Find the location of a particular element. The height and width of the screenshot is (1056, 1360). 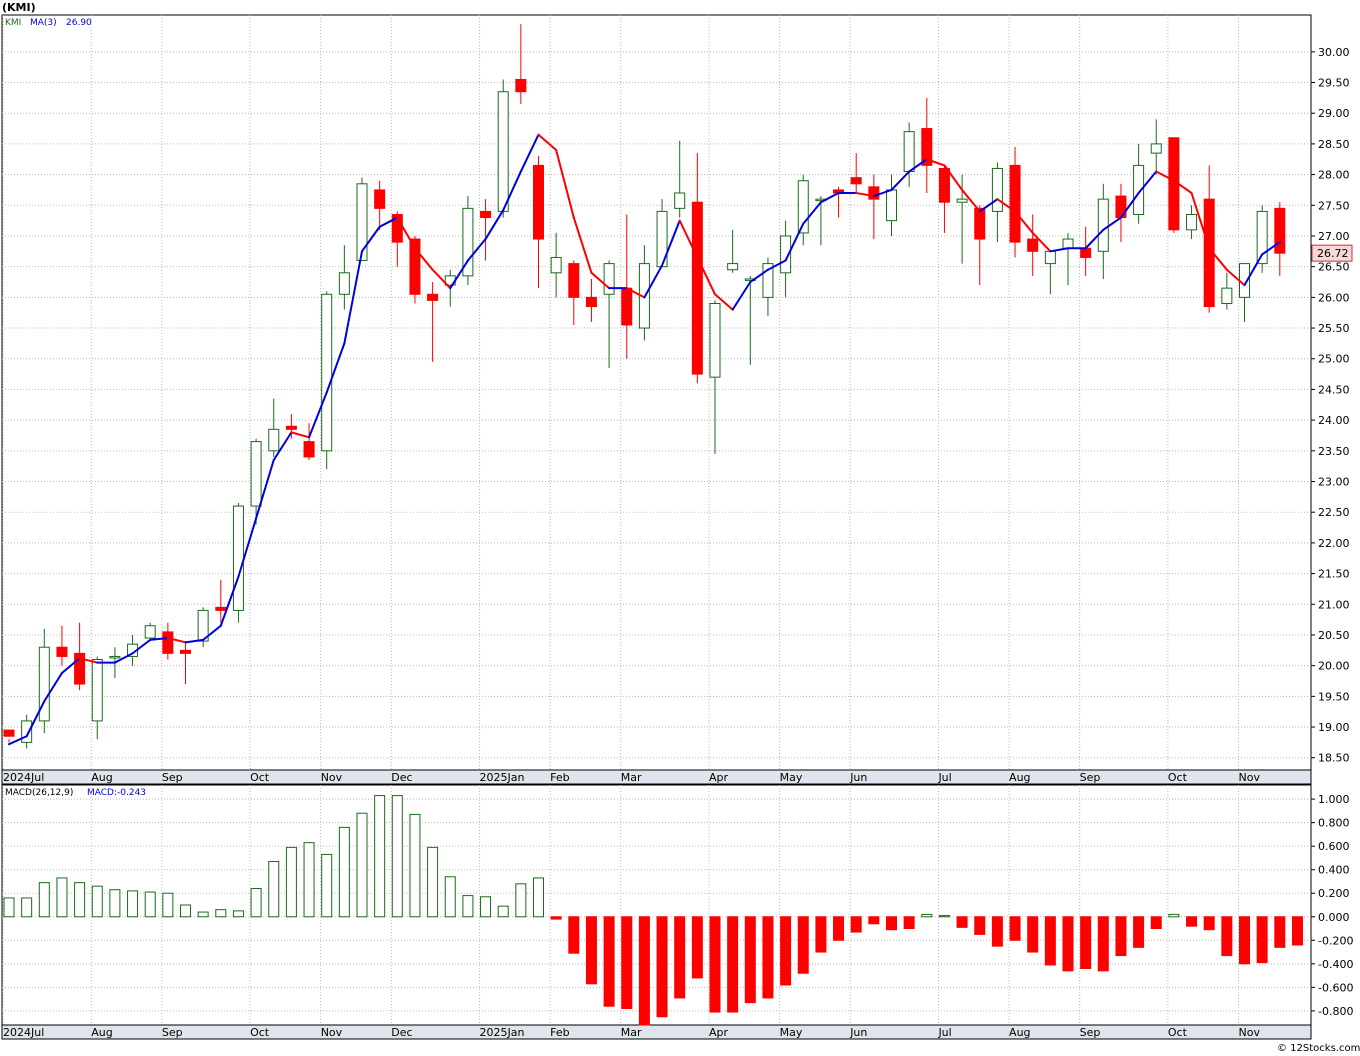

macd-month-label: Nov is located at coordinates (1250, 1032).